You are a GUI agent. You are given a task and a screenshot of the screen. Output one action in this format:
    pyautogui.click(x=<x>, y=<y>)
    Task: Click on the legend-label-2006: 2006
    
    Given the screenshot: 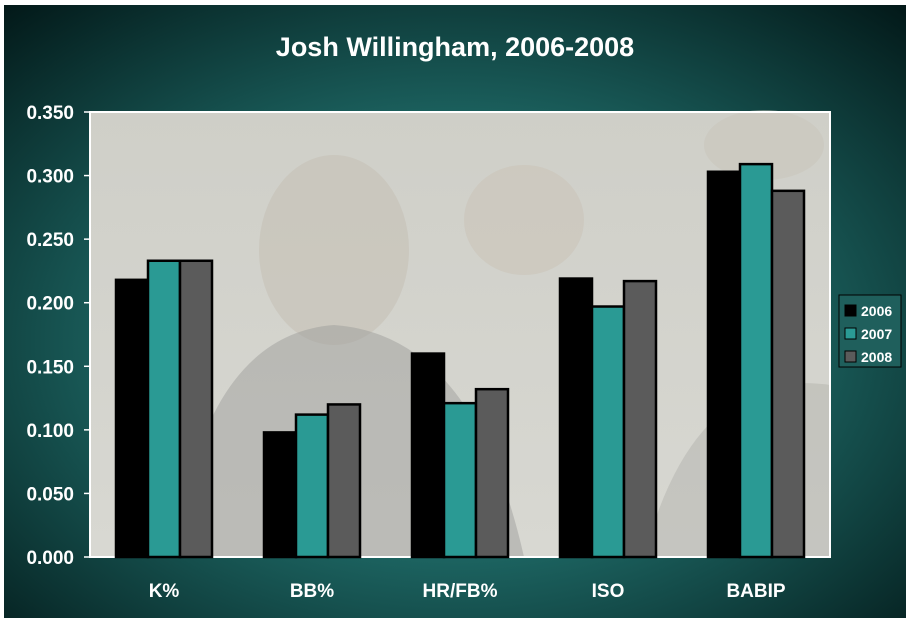 What is the action you would take?
    pyautogui.click(x=876, y=311)
    